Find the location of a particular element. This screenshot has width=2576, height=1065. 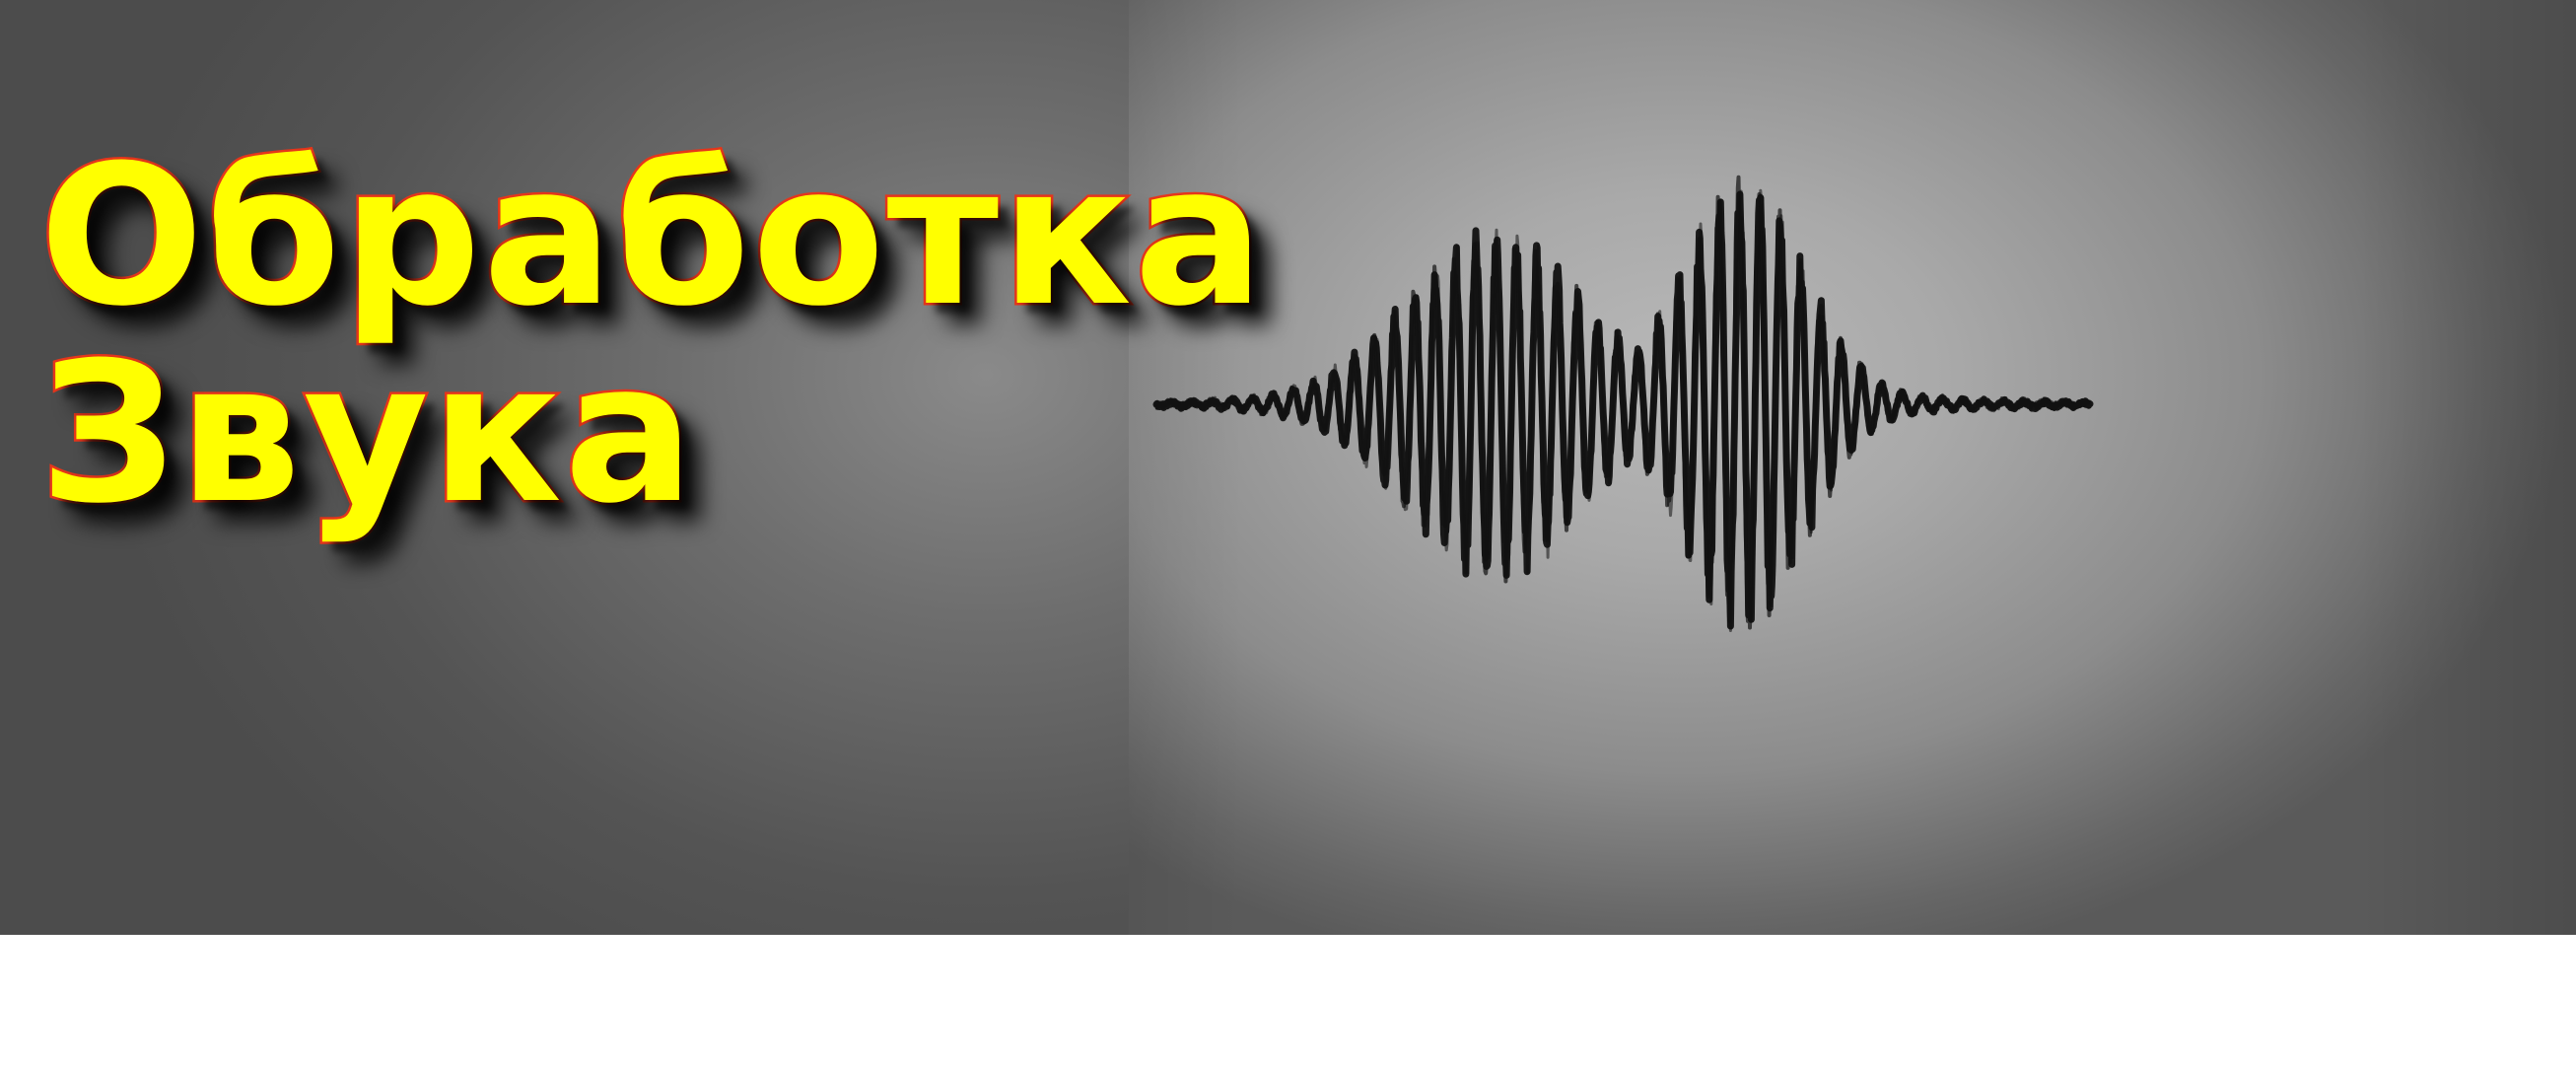

banner-title-line-1: Обработка is located at coordinates (652, 236).